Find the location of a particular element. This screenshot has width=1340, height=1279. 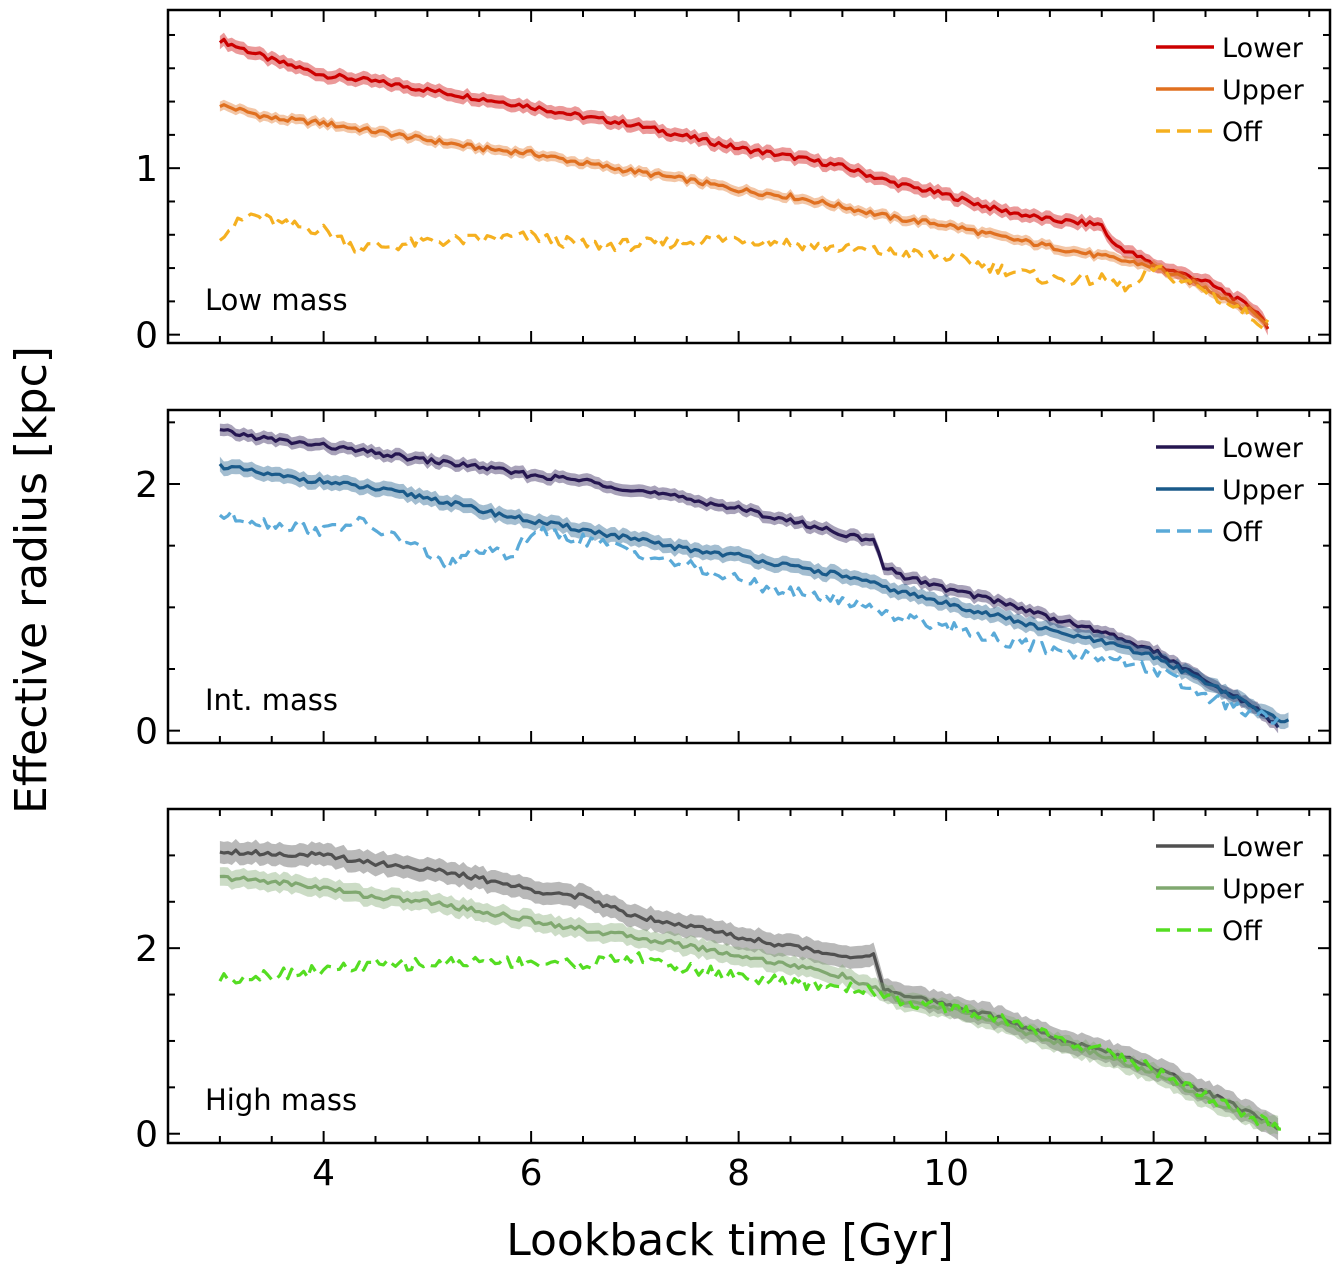

x-tick-label: 10 is located at coordinates (946, 1173).